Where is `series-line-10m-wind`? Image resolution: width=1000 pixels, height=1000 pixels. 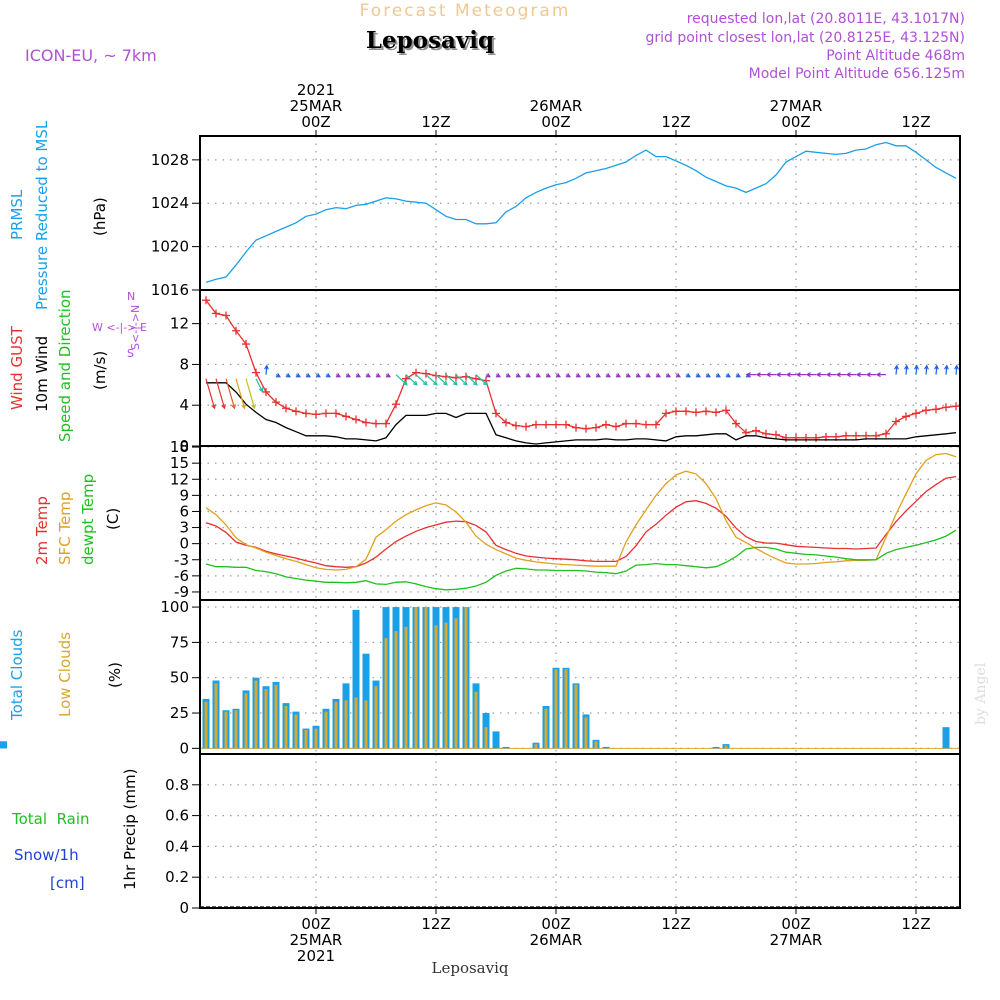
series-line-10m-wind is located at coordinates (581, 413).